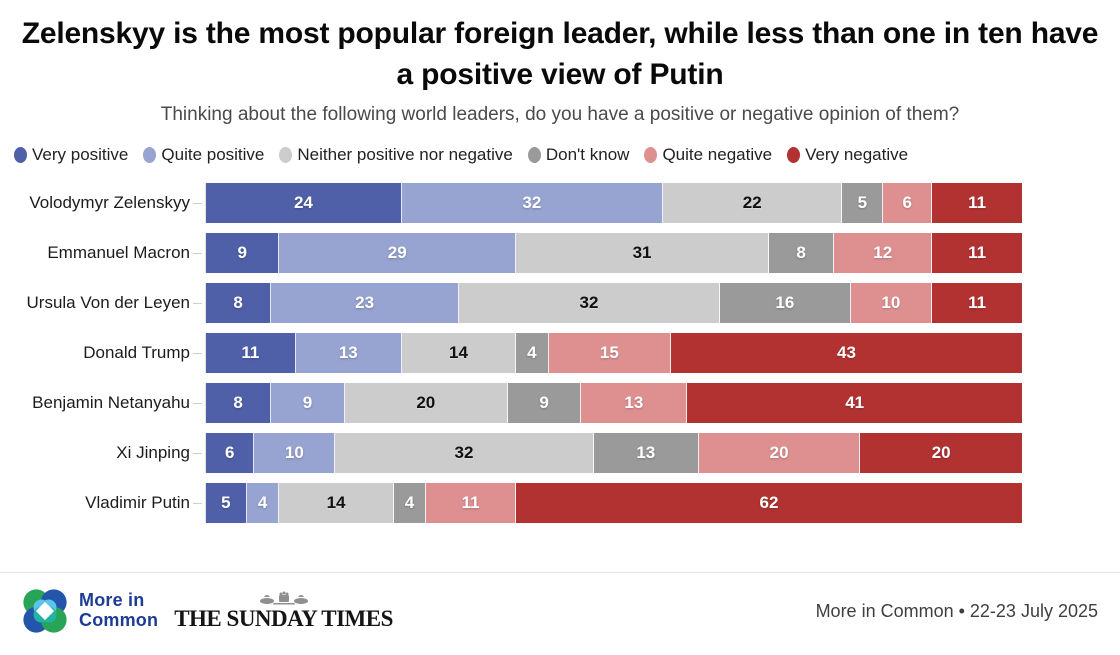 The image size is (1120, 655). I want to click on category-label: Emmanuel Macron, so click(118, 252).